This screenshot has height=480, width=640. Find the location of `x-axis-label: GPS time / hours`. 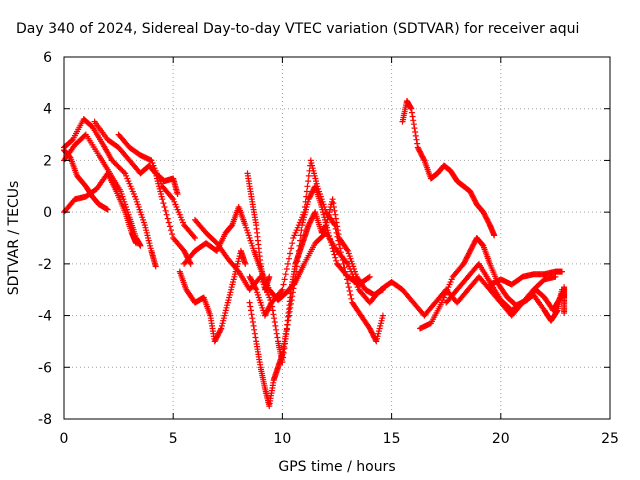

x-axis-label: GPS time / hours is located at coordinates (336, 467).